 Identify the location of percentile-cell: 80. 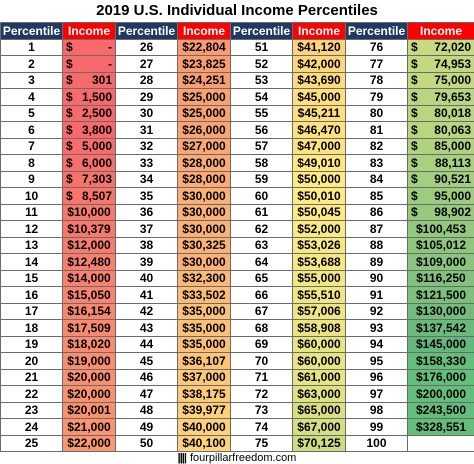
(377, 113).